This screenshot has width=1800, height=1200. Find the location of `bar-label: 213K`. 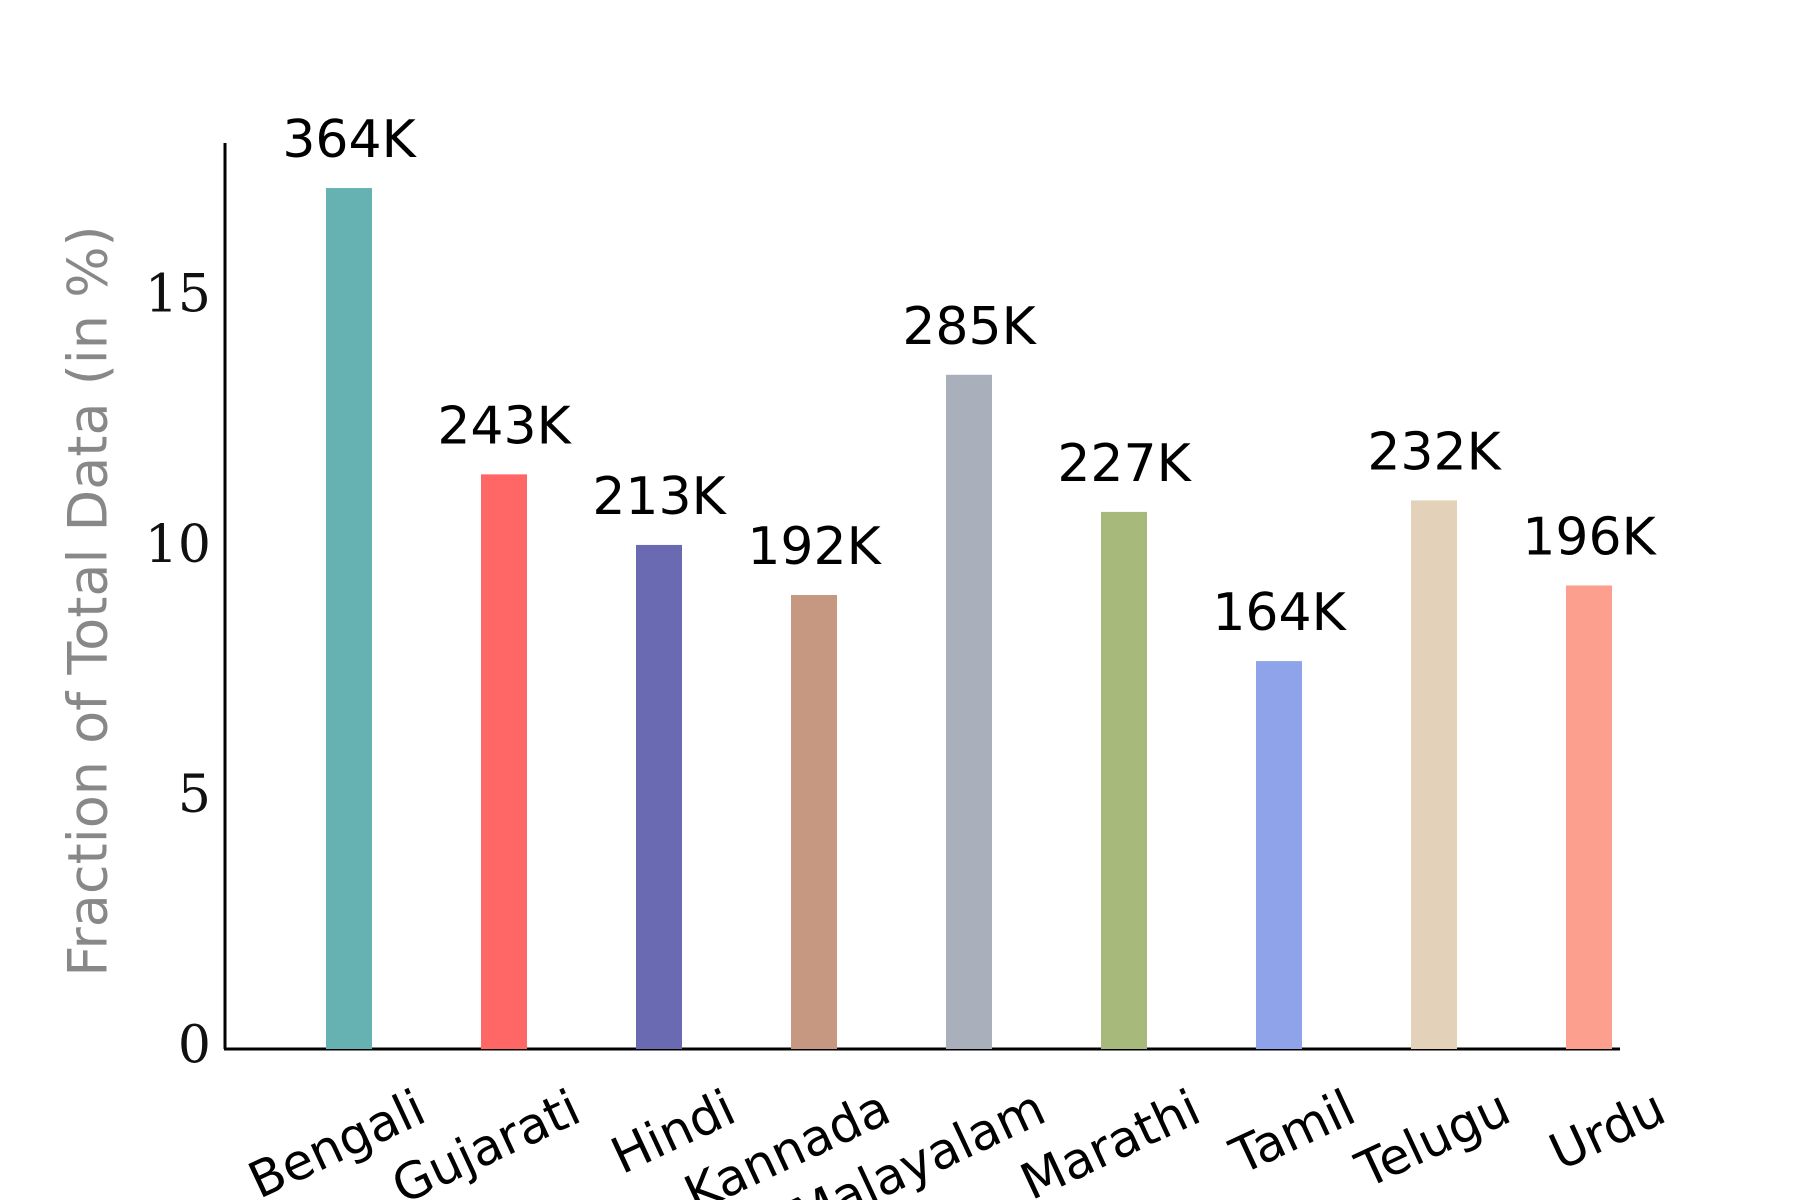

bar-label: 213K is located at coordinates (659, 497).